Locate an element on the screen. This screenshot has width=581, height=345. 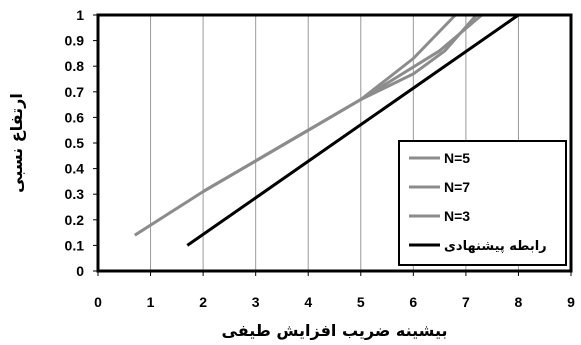
x-tick-label: 9 is located at coordinates (571, 302).